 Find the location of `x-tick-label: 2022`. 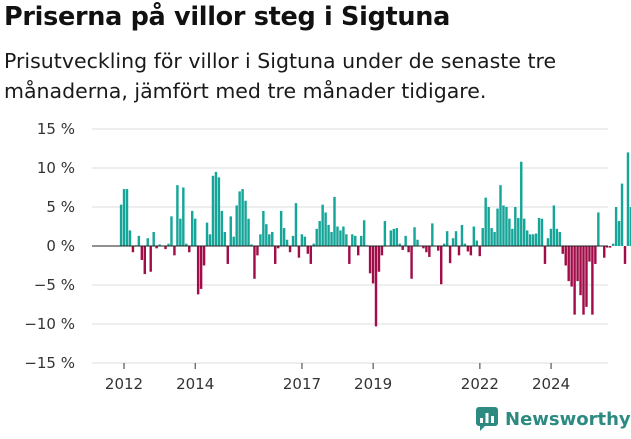

x-tick-label: 2022 is located at coordinates (480, 384).